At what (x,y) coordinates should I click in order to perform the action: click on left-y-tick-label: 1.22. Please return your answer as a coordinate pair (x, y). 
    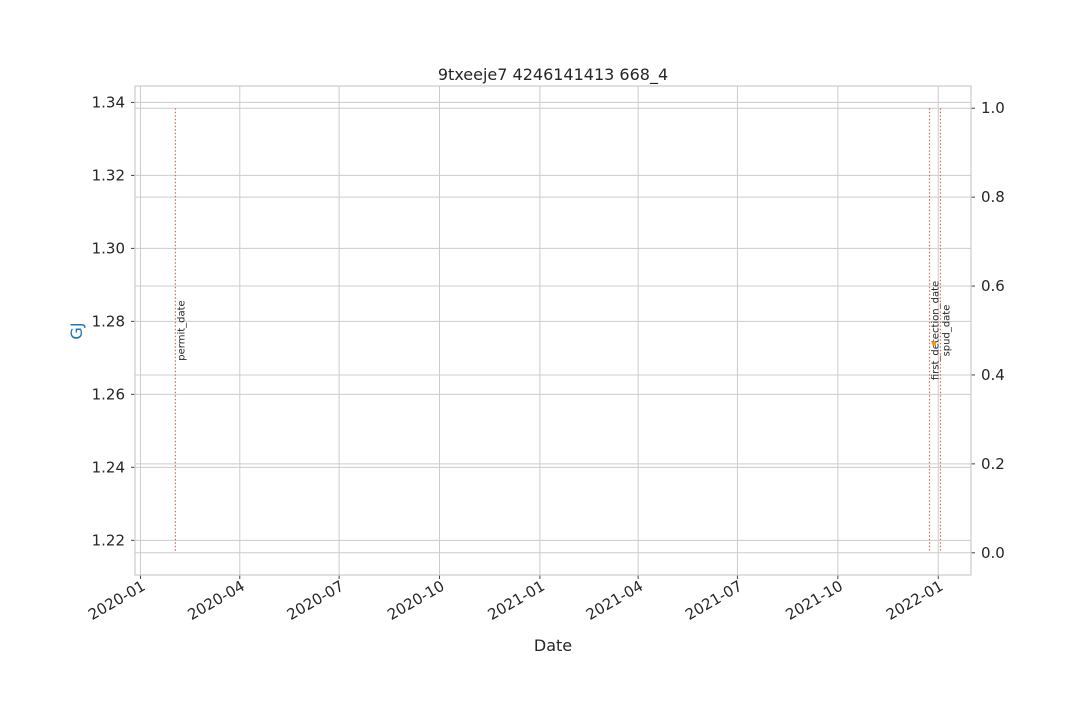
    Looking at the image, I should click on (108, 540).